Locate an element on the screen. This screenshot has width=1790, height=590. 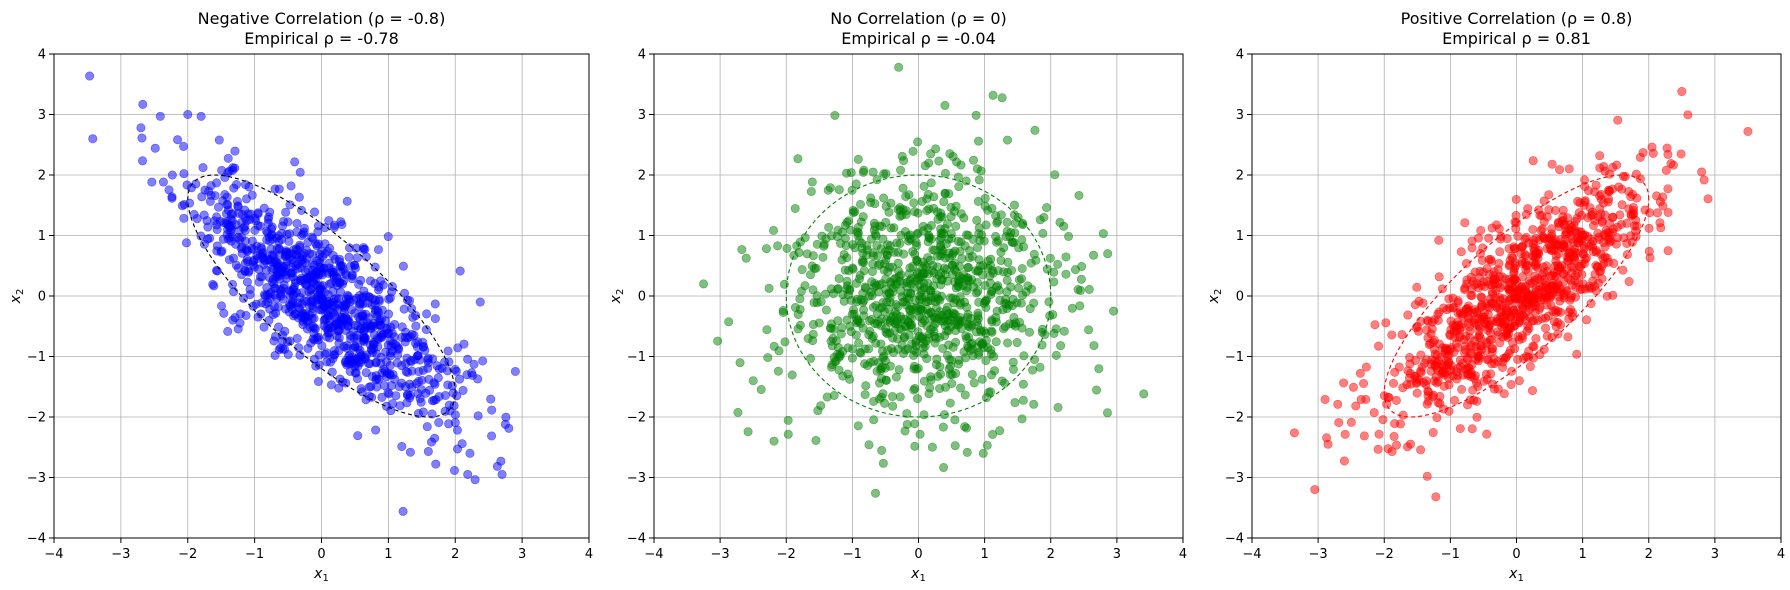
y-tick-label: 0 is located at coordinates (1240, 297).